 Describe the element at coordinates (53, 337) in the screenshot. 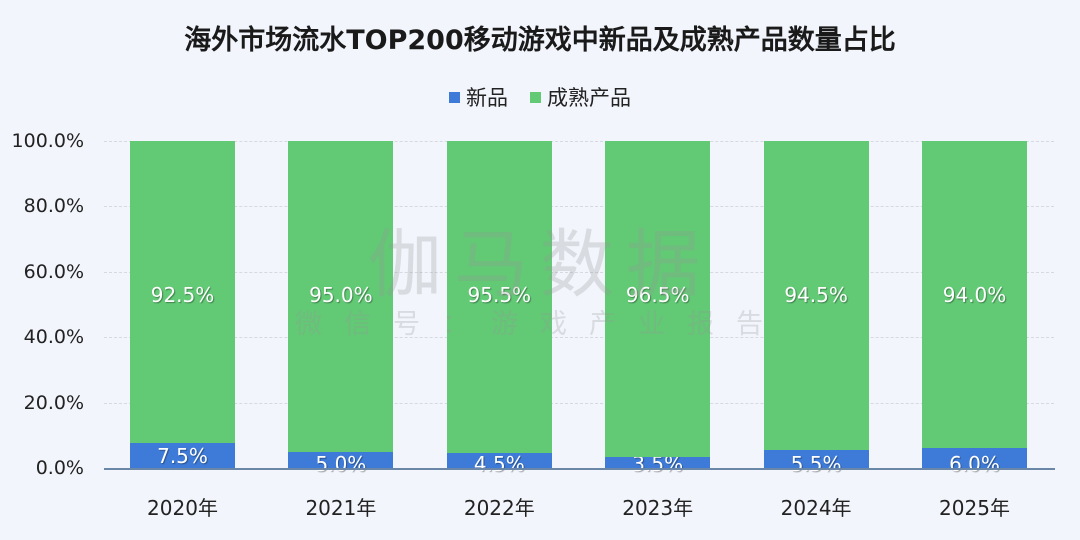

I see `y-tick: 40.0%` at that location.